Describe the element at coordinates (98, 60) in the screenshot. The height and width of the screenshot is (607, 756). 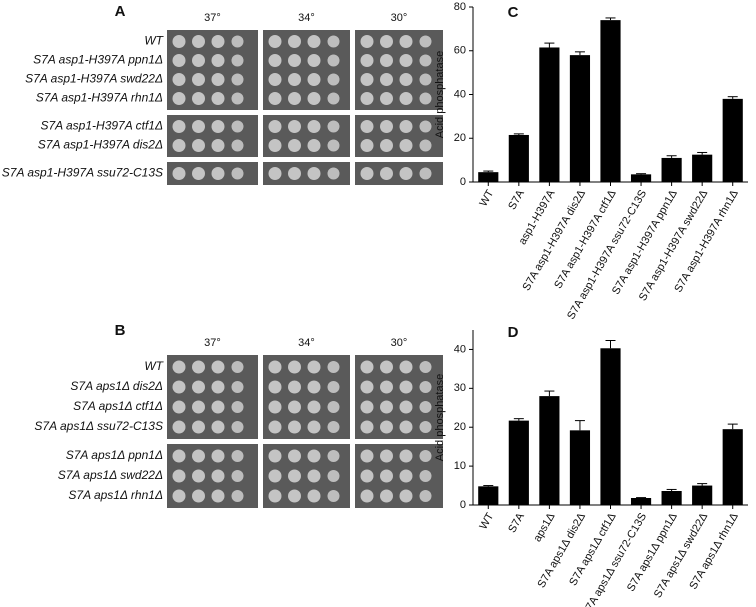
I see `strain-label: S7A asp1-H397A ppn1Δ` at that location.